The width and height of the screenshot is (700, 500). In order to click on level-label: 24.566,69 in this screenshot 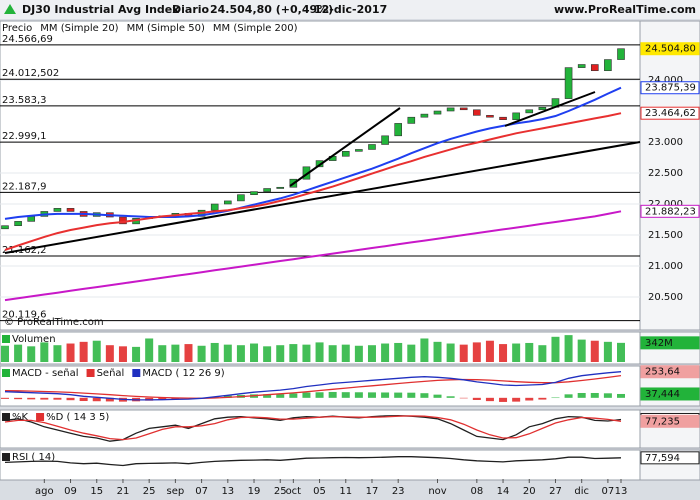, I will do `click(27, 39)`.